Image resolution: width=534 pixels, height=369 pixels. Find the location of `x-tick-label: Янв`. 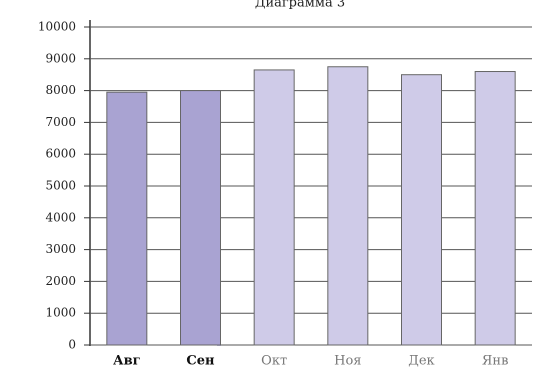

x-tick-label: Янв is located at coordinates (495, 361).